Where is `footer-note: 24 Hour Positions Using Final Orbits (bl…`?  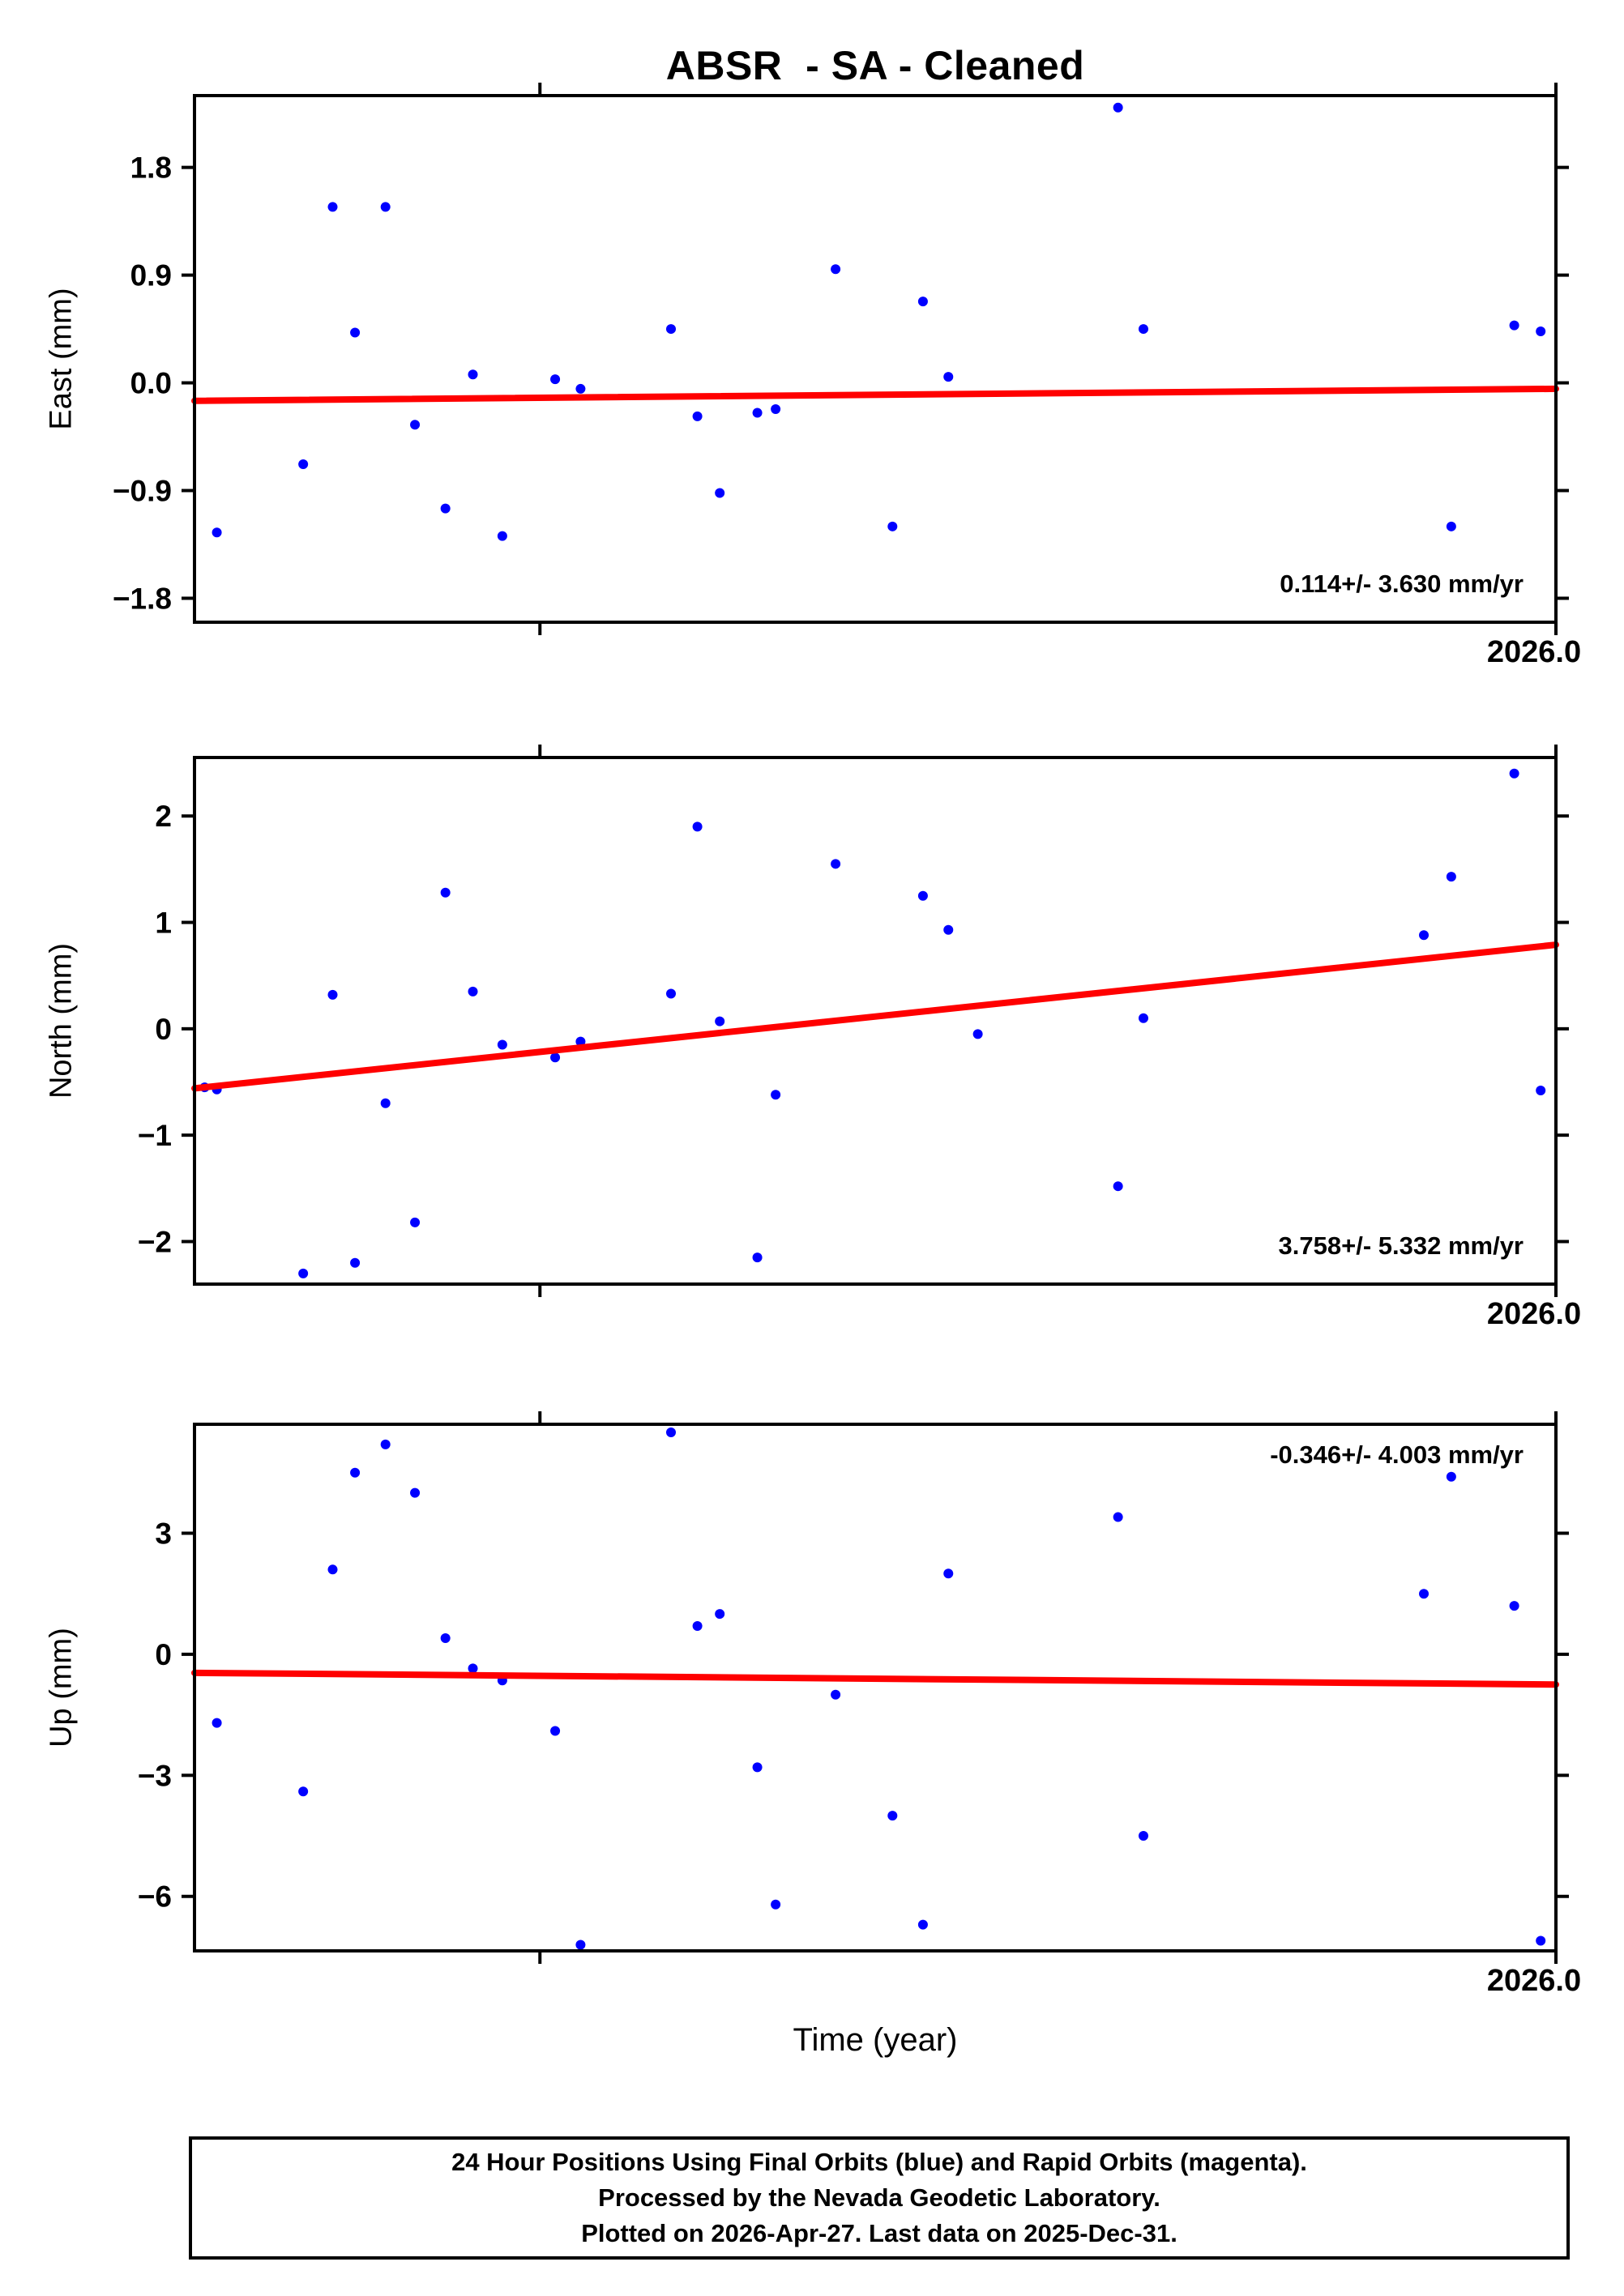 footer-note: 24 Hour Positions Using Final Orbits (bl… is located at coordinates (880, 2198).